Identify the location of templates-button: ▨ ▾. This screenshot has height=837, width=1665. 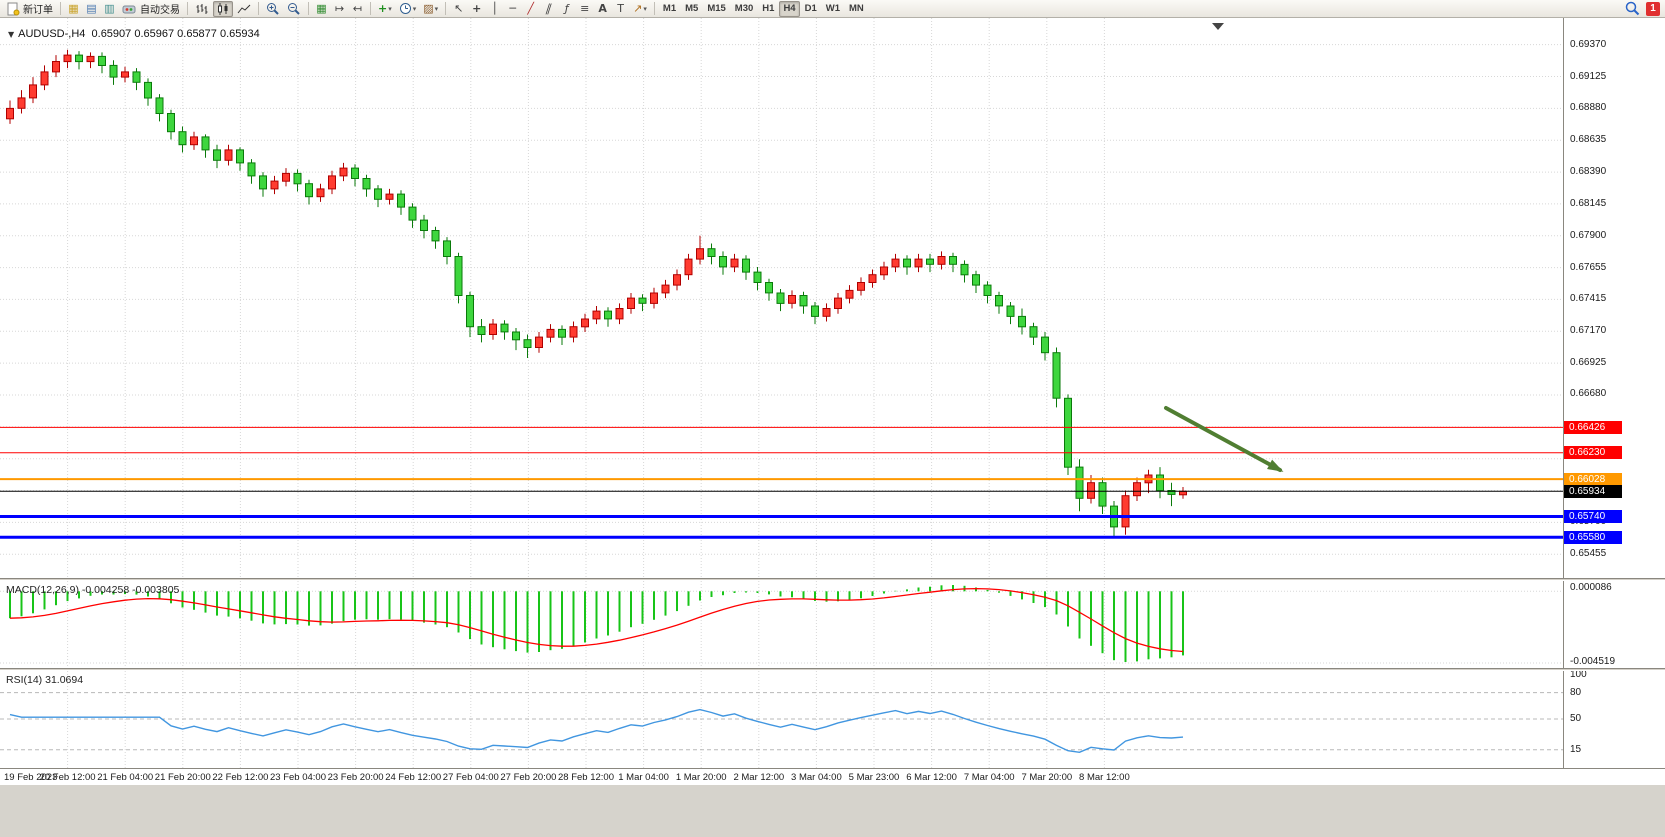
(430, 9).